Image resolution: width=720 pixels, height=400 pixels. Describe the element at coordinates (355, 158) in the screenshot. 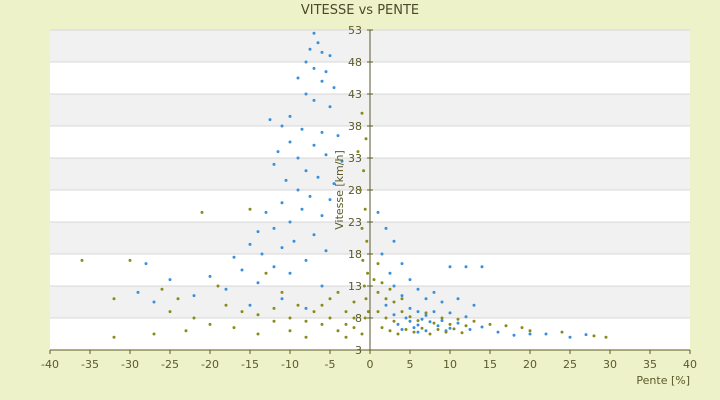

I see `y-tick-label: 33` at that location.